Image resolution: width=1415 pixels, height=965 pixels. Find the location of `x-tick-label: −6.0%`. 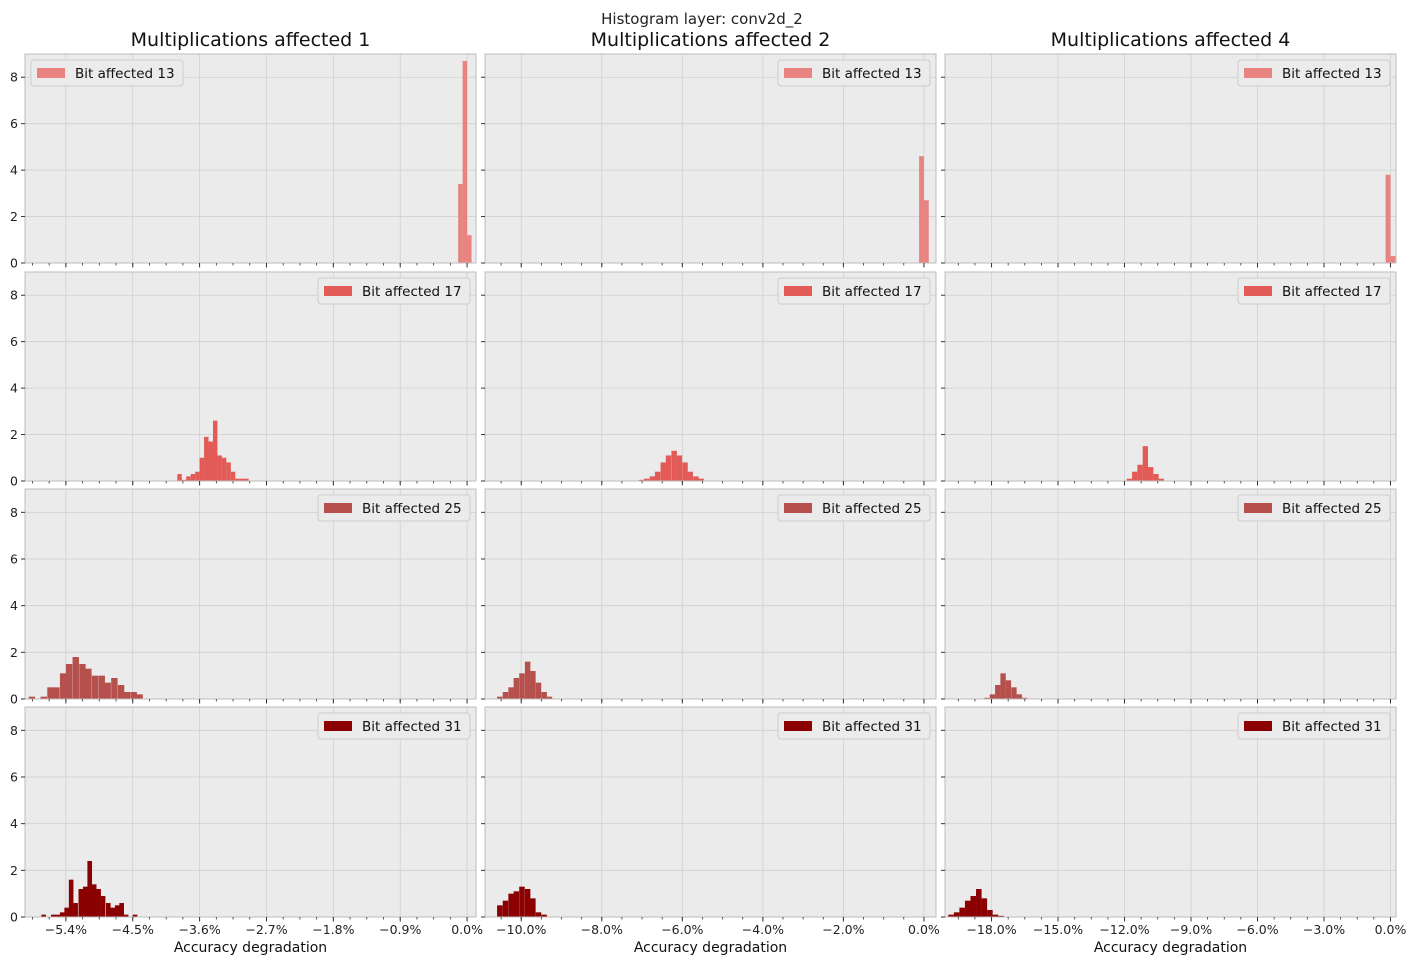

x-tick-label: −6.0% is located at coordinates (682, 929).